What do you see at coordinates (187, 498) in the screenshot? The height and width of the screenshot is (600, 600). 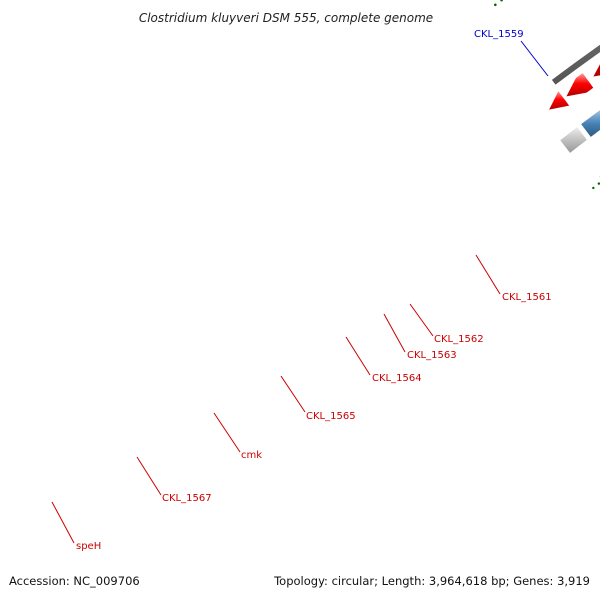 I see `gene-label-ckl-1567: CKL_1567` at bounding box center [187, 498].